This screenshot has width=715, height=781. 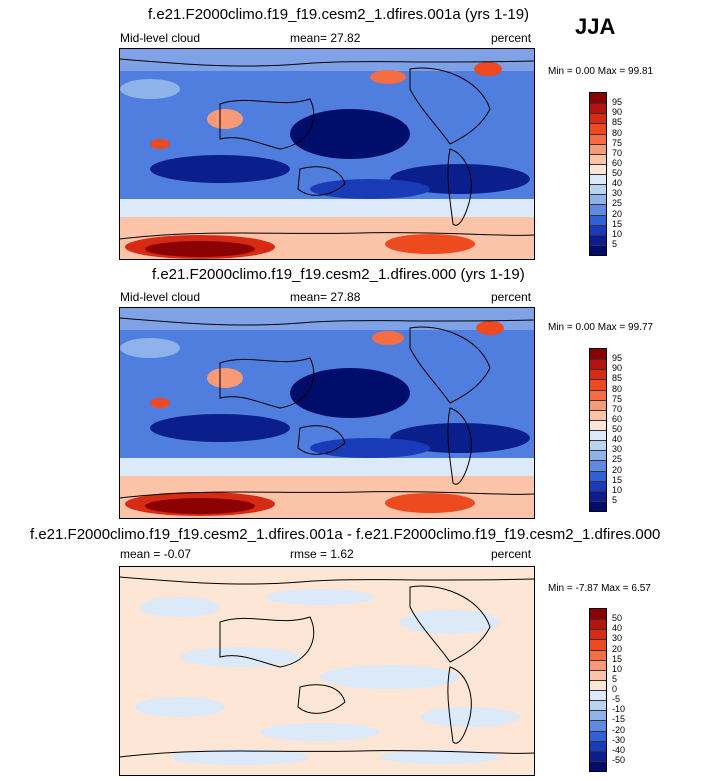 I want to click on panel-2-field-label: Mid-level cloud, so click(x=160, y=297).